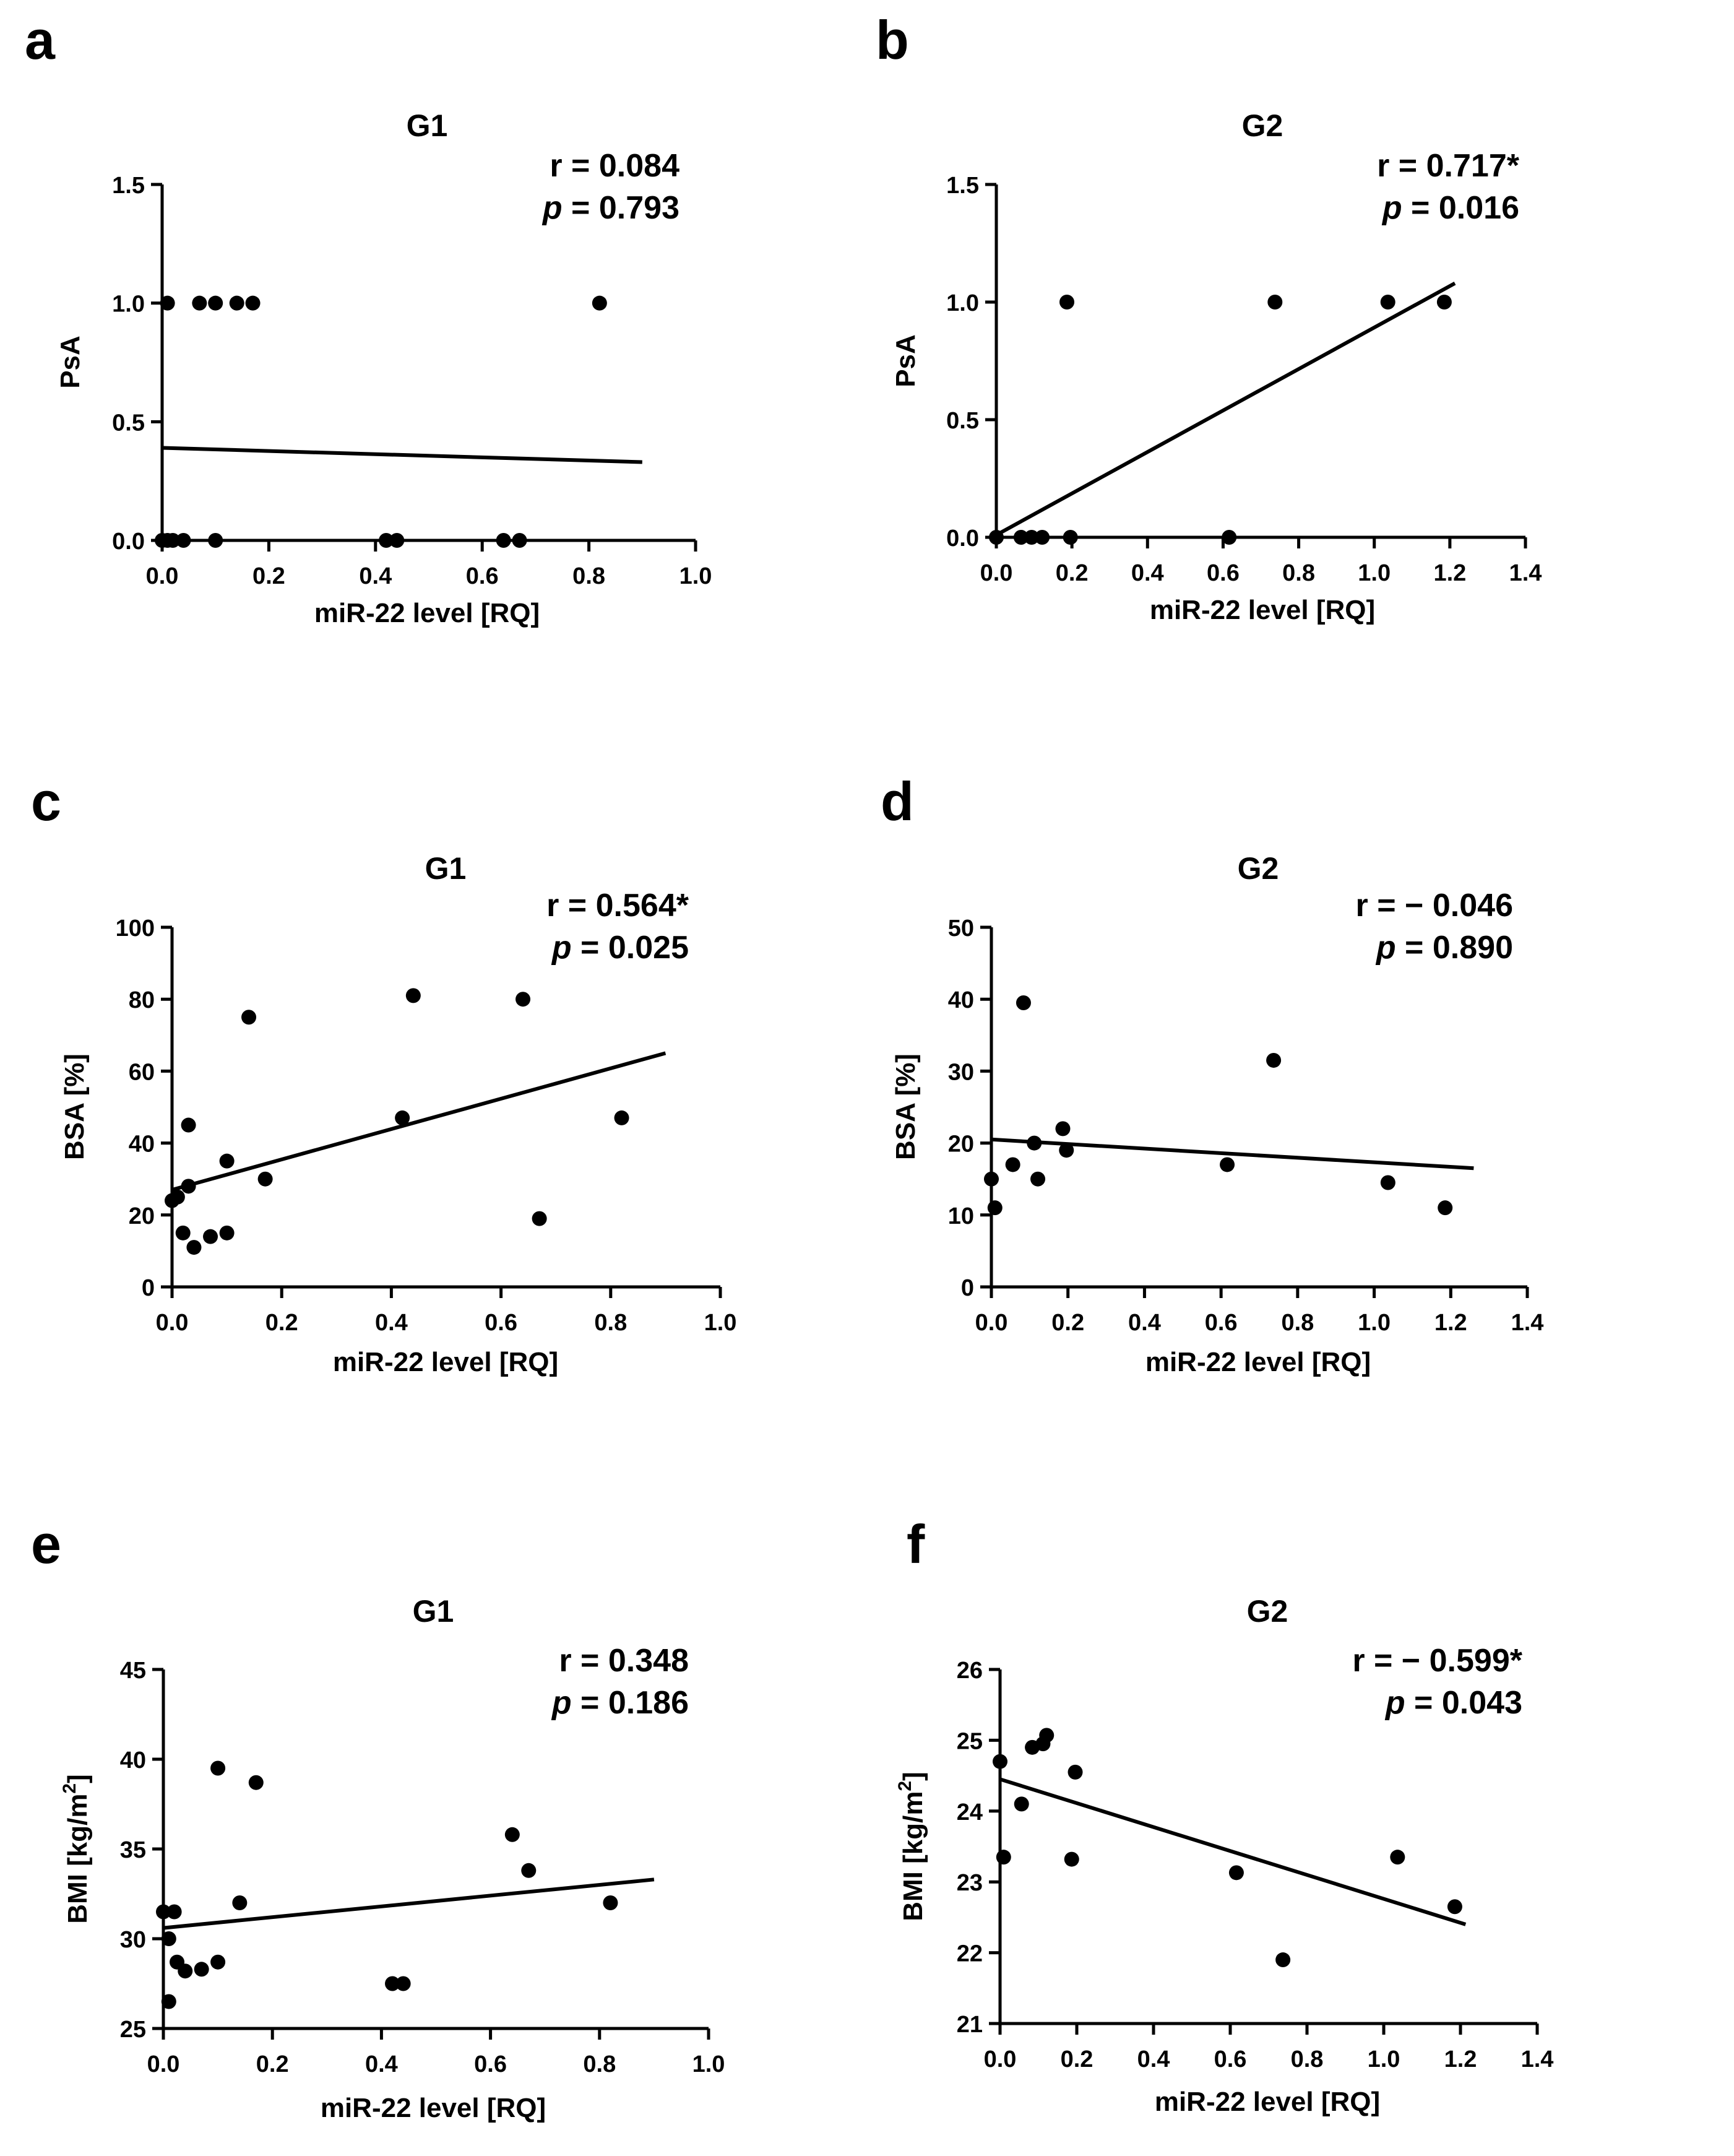  Describe the element at coordinates (617, 906) in the screenshot. I see `r-value: r = 0.564*` at that location.